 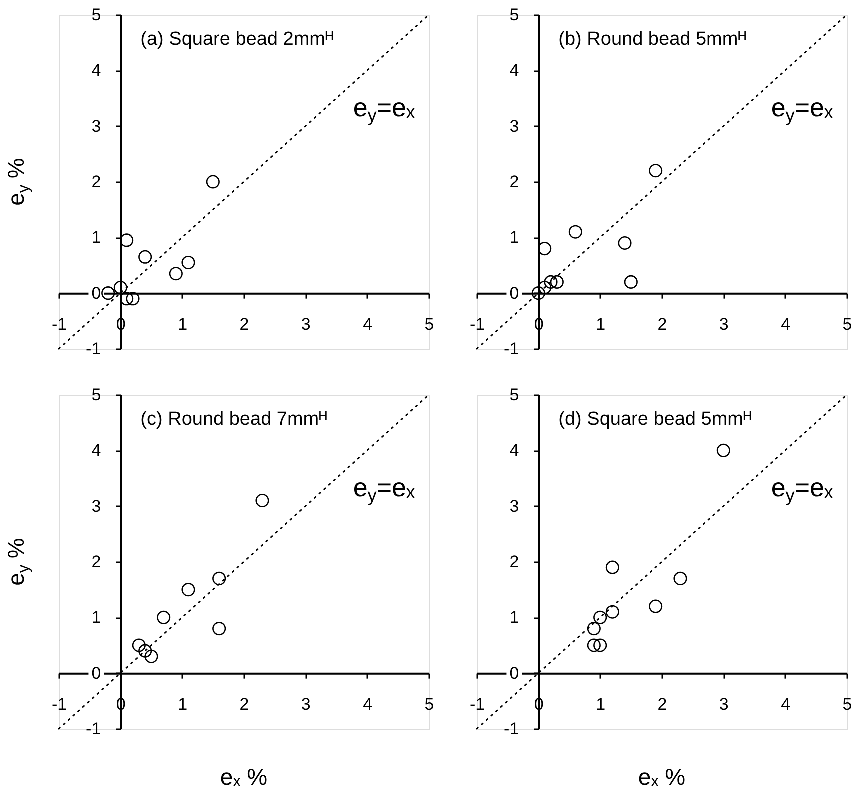 I want to click on text: (d) Square bead 5mmᴴ, so click(x=655, y=419).